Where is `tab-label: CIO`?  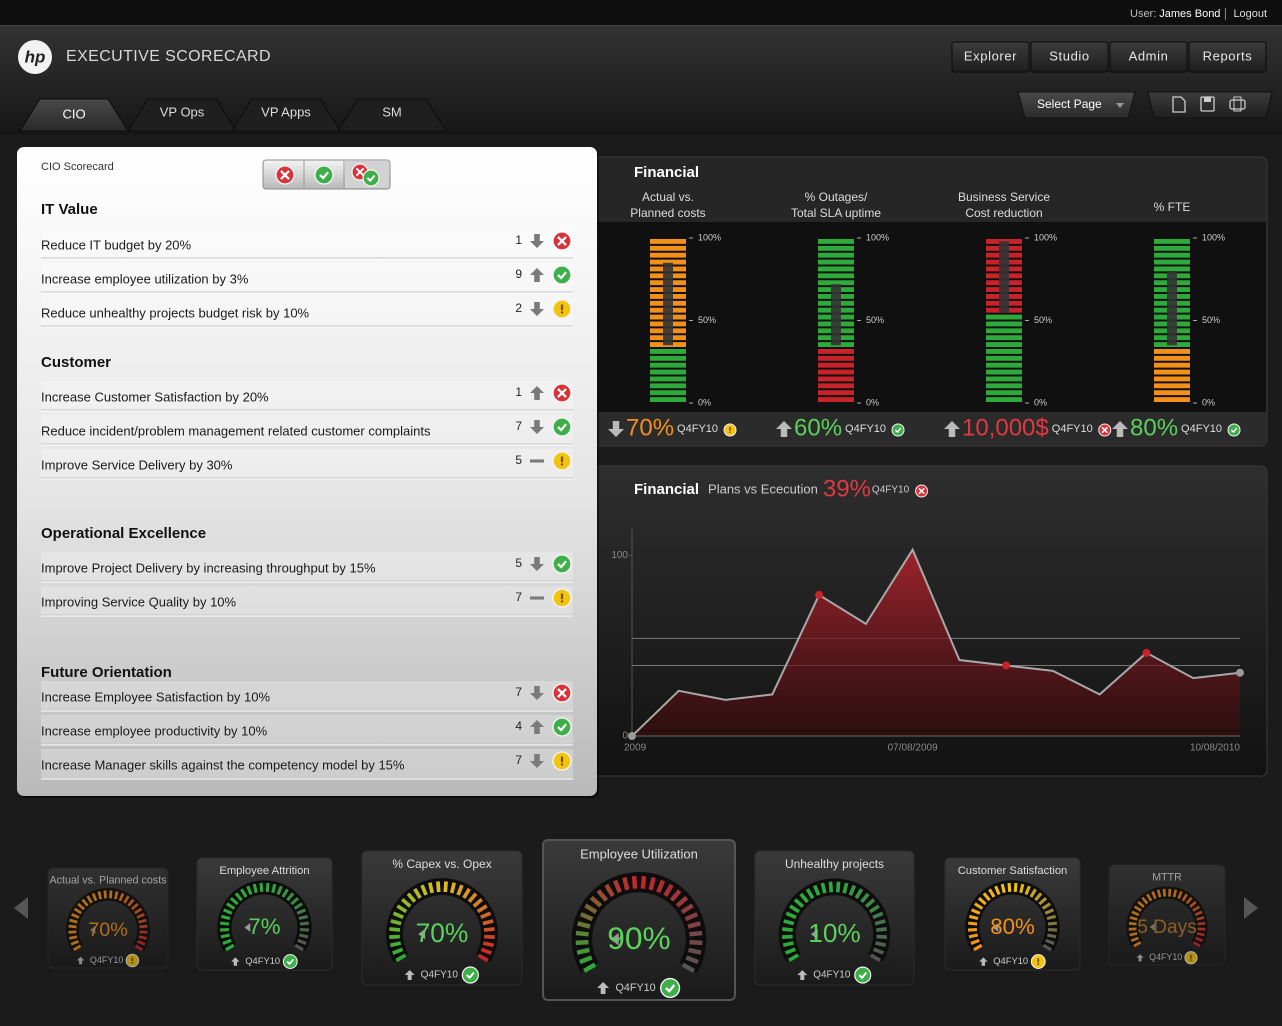
tab-label: CIO is located at coordinates (73, 113).